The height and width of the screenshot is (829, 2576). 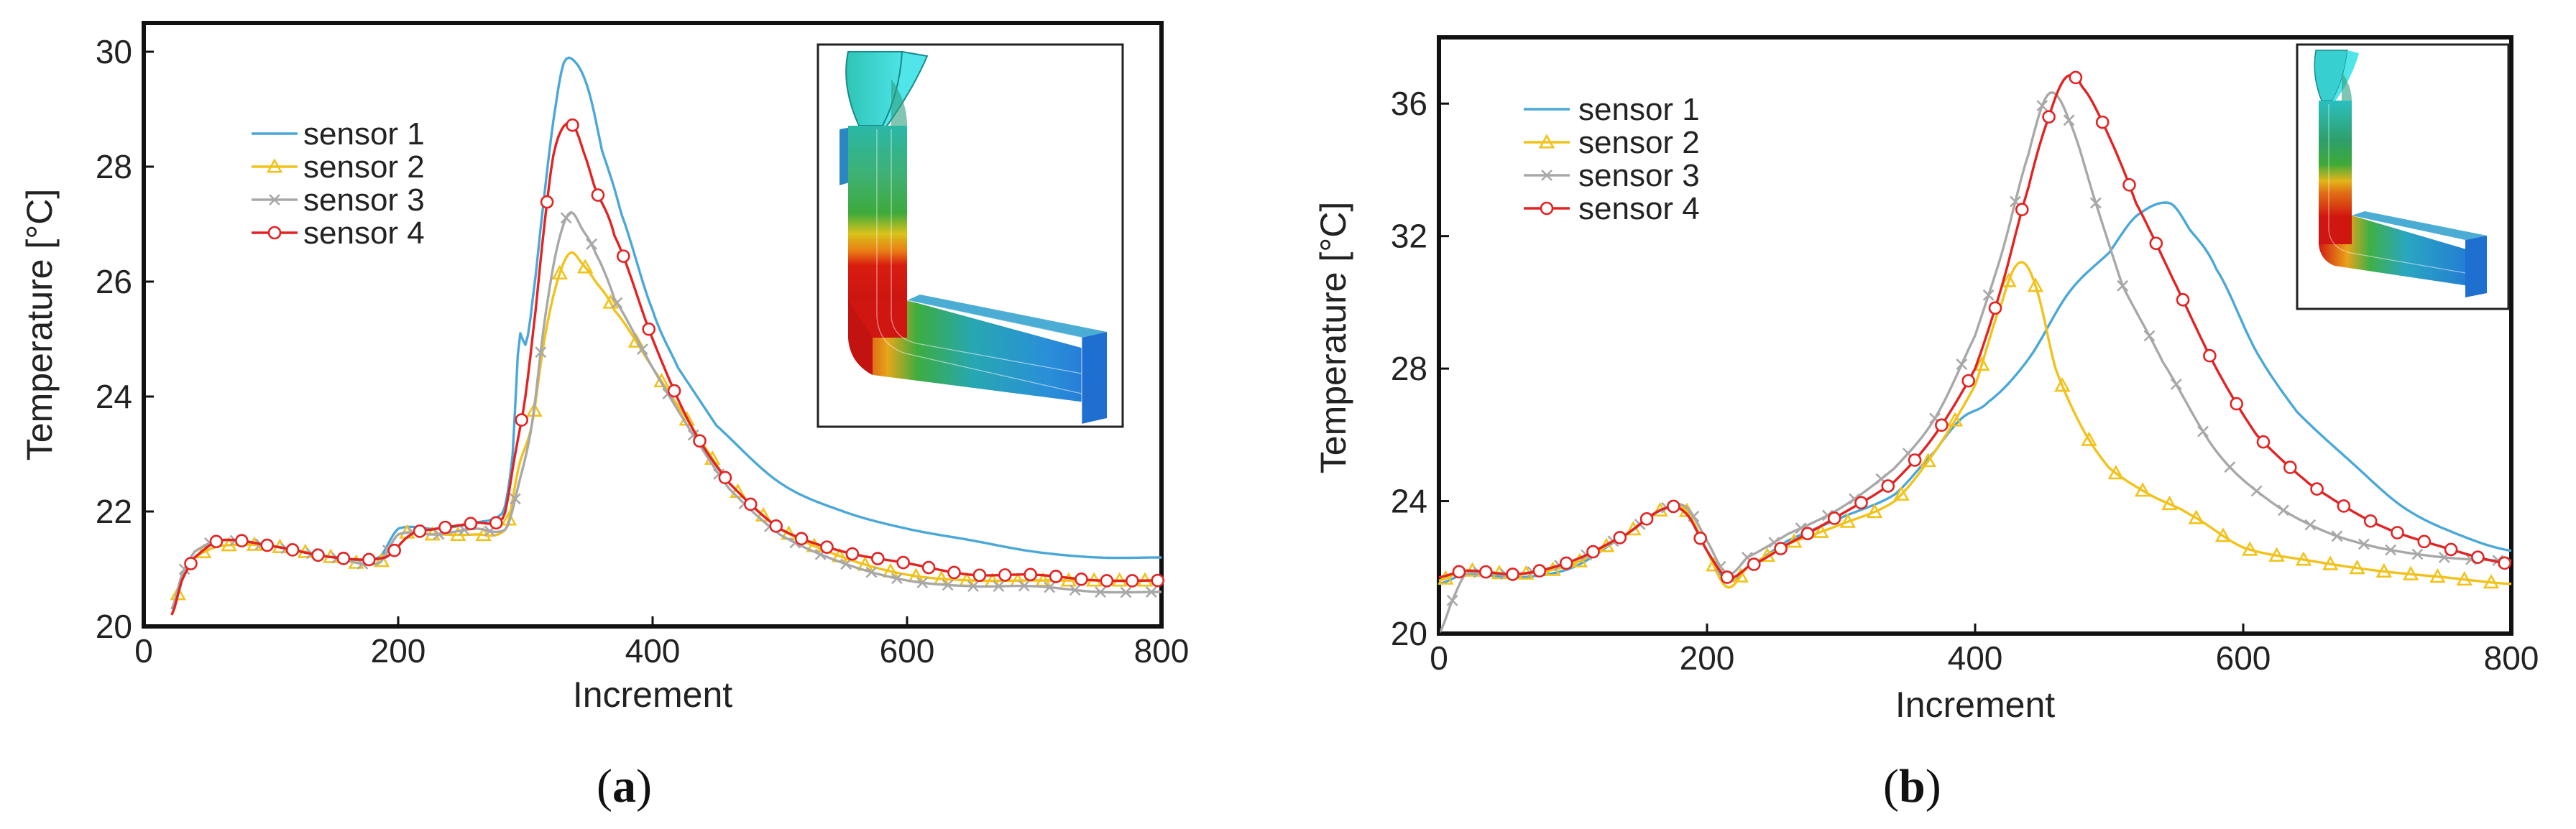 I want to click on legend-a: sensor 1 sensor 2 sensor 3 sensor 4, so click(x=338, y=183).